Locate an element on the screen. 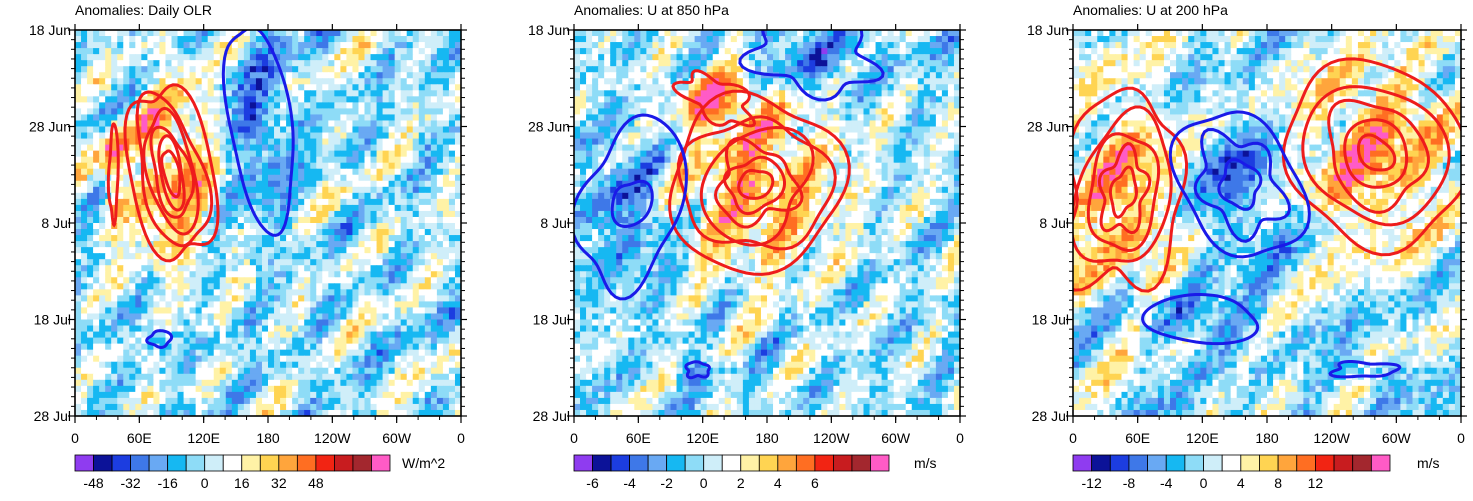 The height and width of the screenshot is (501, 1473). colorbar-swatch is located at coordinates (232, 463).